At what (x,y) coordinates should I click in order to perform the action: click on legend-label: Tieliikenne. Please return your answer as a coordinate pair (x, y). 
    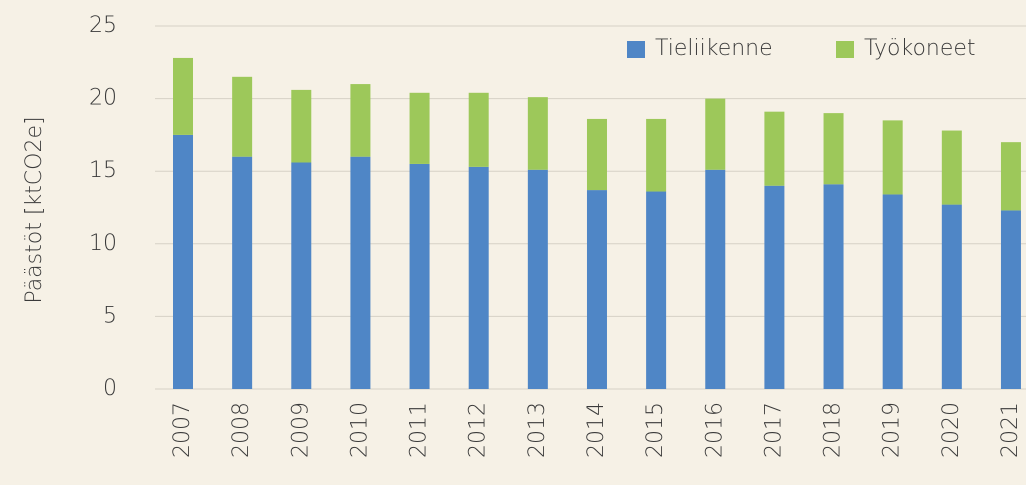
    Looking at the image, I should click on (714, 48).